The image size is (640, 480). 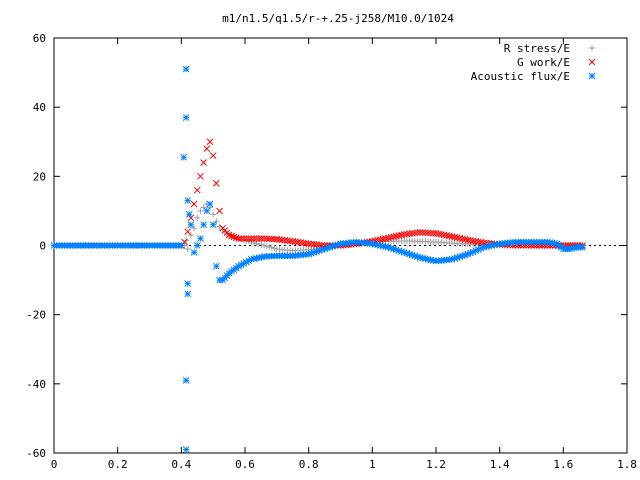 What do you see at coordinates (54, 464) in the screenshot?
I see `x-tick-label: 0` at bounding box center [54, 464].